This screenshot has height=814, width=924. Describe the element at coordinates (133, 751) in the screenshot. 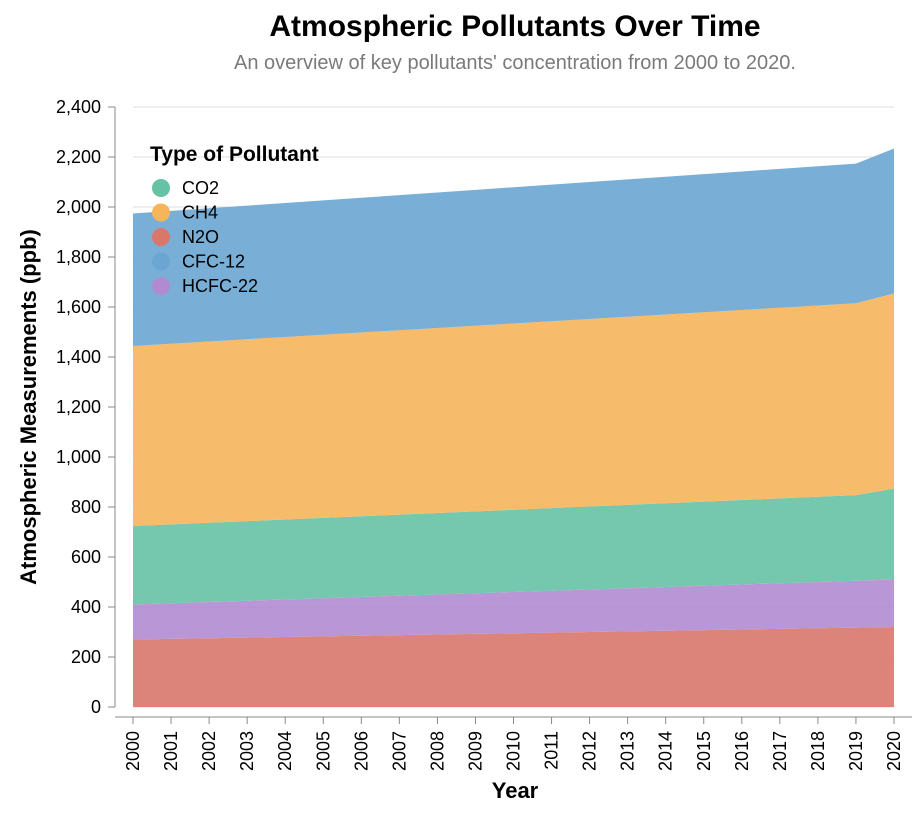

I see `x-tick-label: 2000` at that location.